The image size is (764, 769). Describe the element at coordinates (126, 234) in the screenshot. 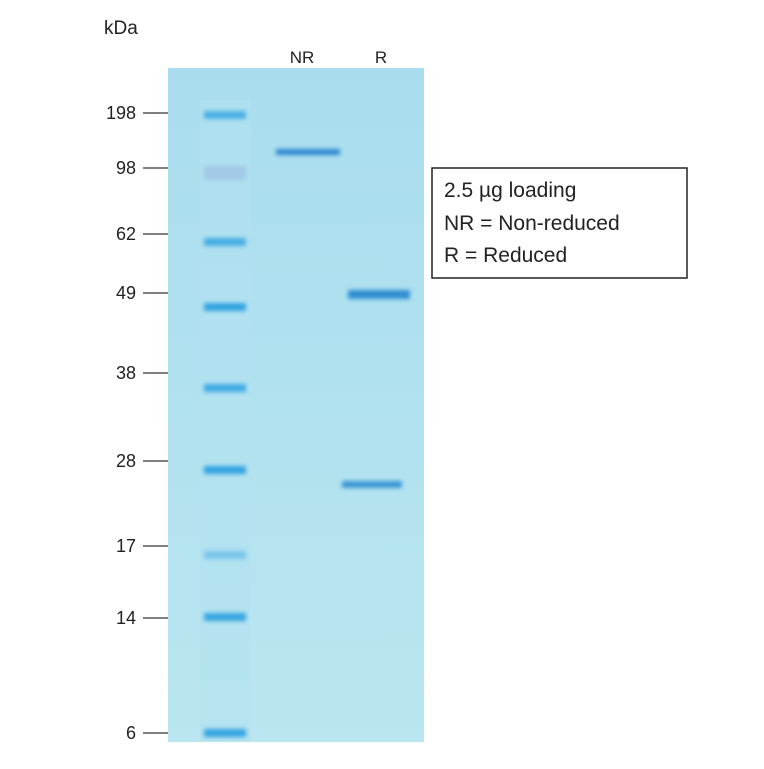

I see `marker-label: 62` at that location.